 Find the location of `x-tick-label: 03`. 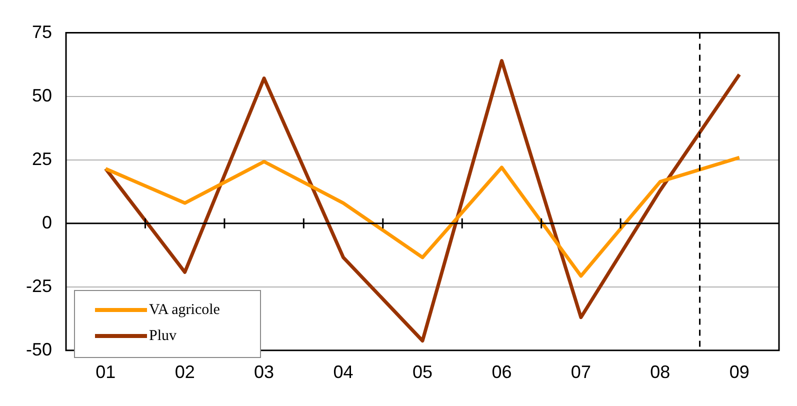

x-tick-label: 03 is located at coordinates (264, 372).